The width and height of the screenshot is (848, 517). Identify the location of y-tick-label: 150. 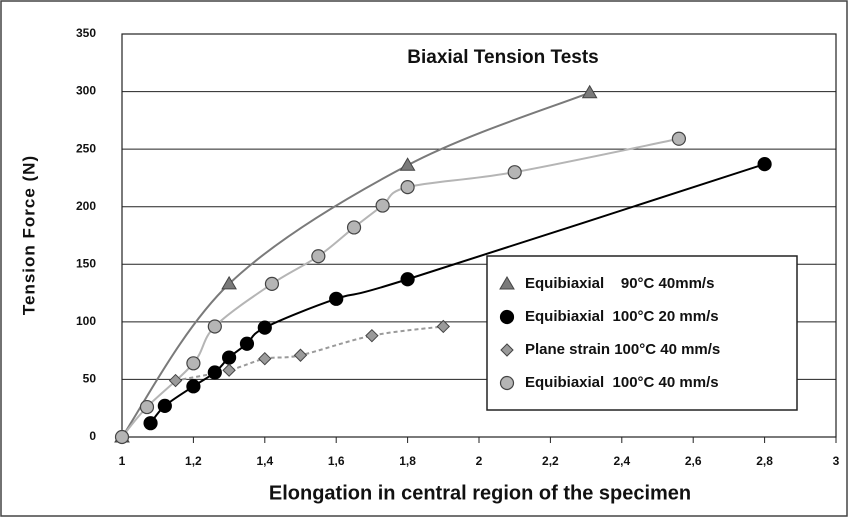
(86, 263).